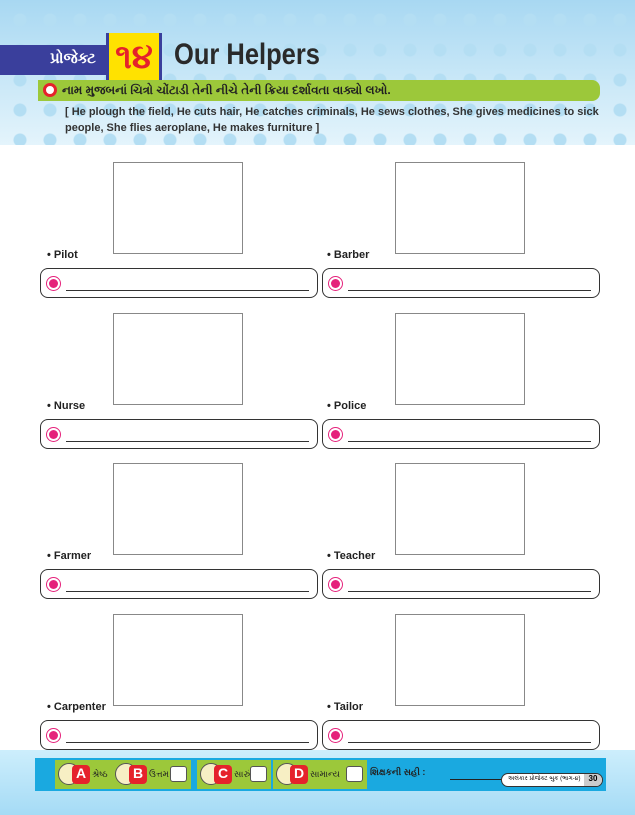 The height and width of the screenshot is (815, 635). I want to click on project-number: ૧૪, so click(134, 58).